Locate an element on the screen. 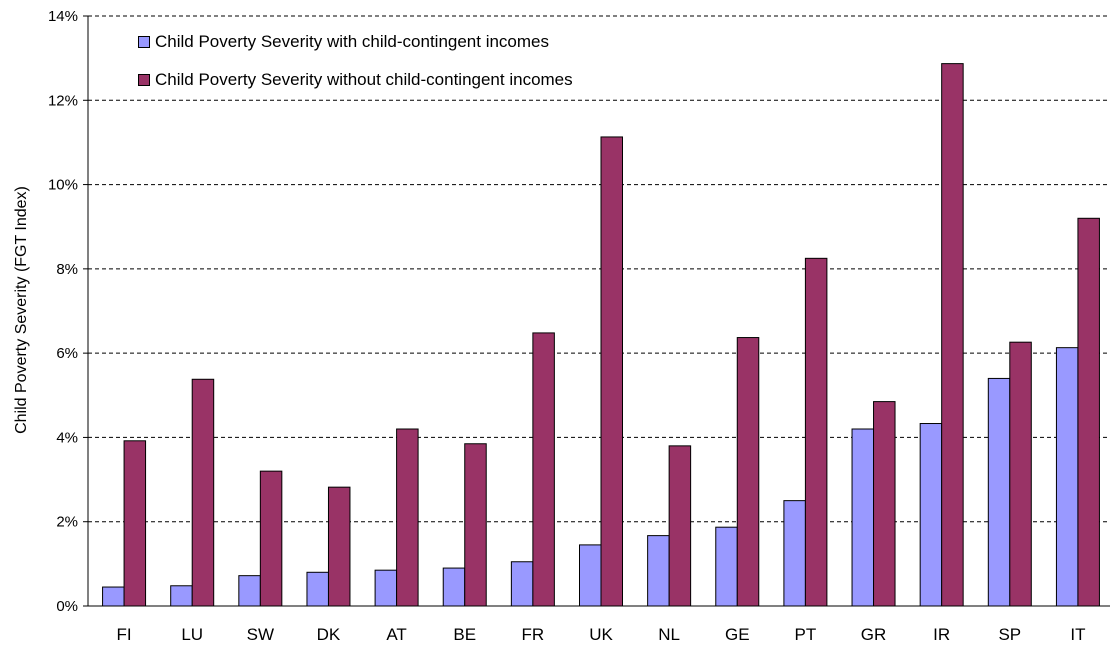 This screenshot has height=647, width=1111. bar-with-pt is located at coordinates (794, 553).